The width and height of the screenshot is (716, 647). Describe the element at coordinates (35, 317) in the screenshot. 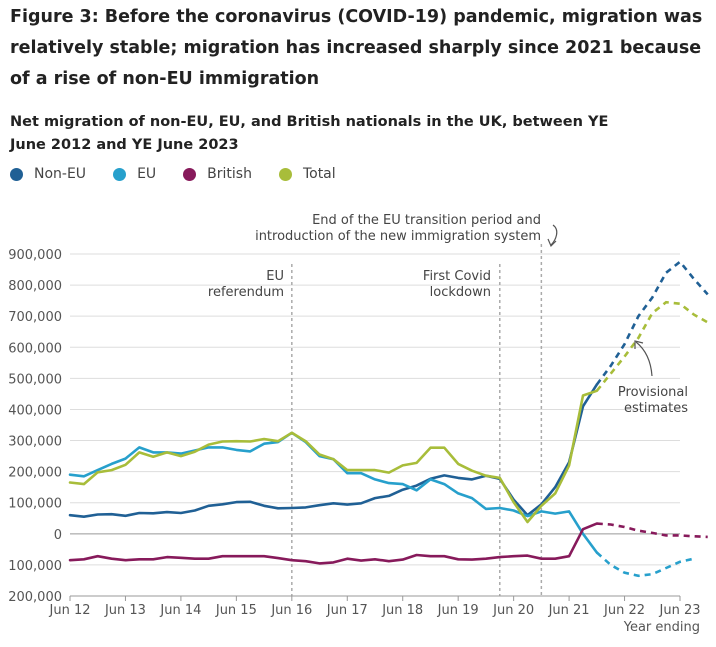

I see `y-tick-label: 700,000` at that location.